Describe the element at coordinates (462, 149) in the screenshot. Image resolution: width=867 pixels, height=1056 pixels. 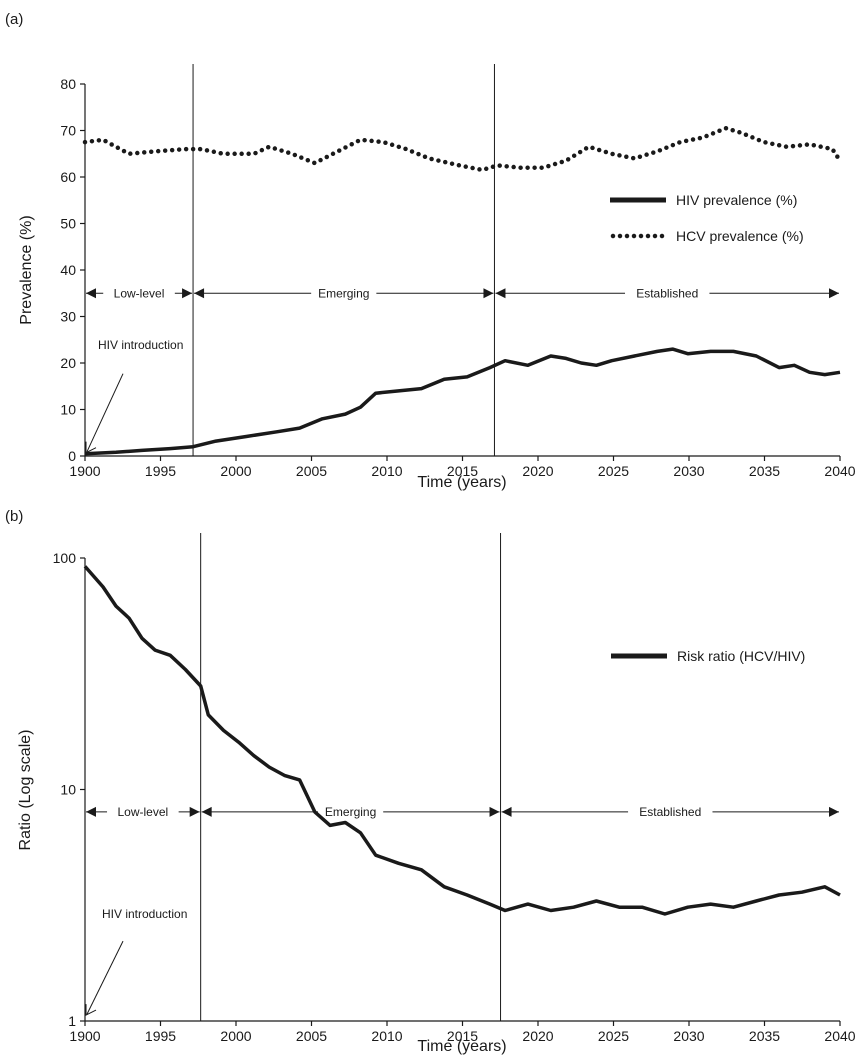
I see `series-line-hcv-prevalence` at that location.